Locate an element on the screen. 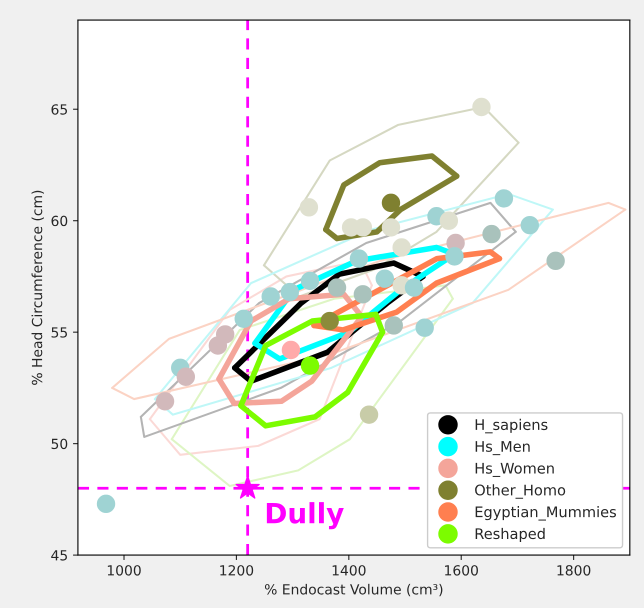 This screenshot has width=644, height=608. x-tick-label: 1400 is located at coordinates (349, 570).